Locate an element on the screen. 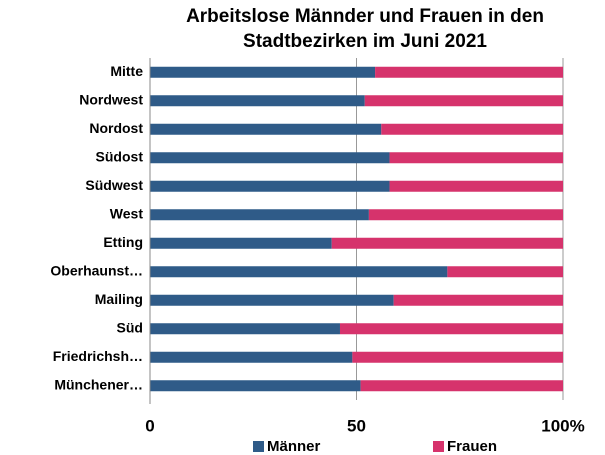 The width and height of the screenshot is (605, 455). y-tick-label: Etting is located at coordinates (123, 242).